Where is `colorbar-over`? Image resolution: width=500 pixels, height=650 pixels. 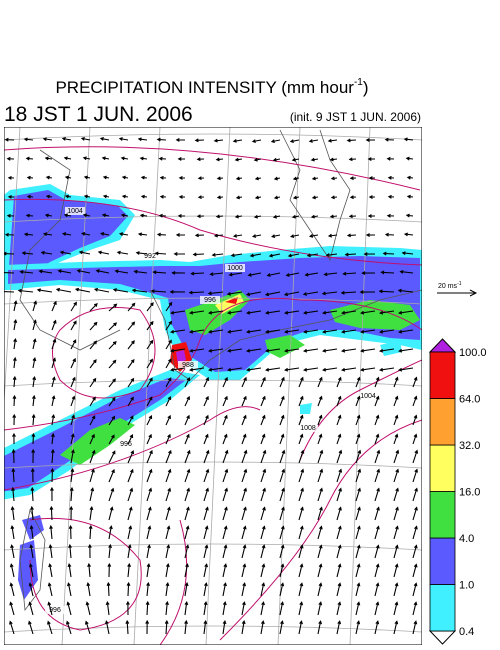
colorbar-over is located at coordinates (442, 345).